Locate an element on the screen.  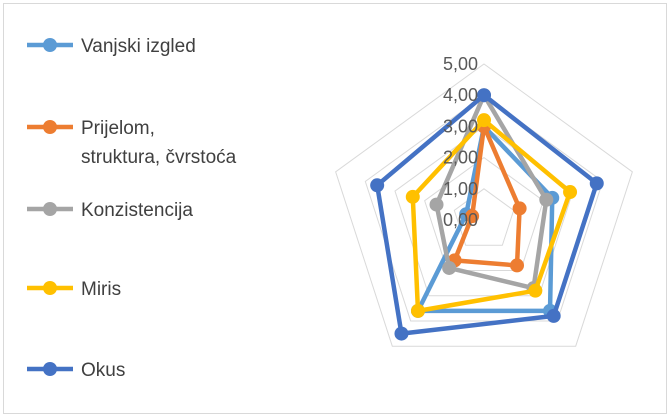
legend-entry-2: Prijelom, struktura, čvrstoća is located at coordinates (132, 143).